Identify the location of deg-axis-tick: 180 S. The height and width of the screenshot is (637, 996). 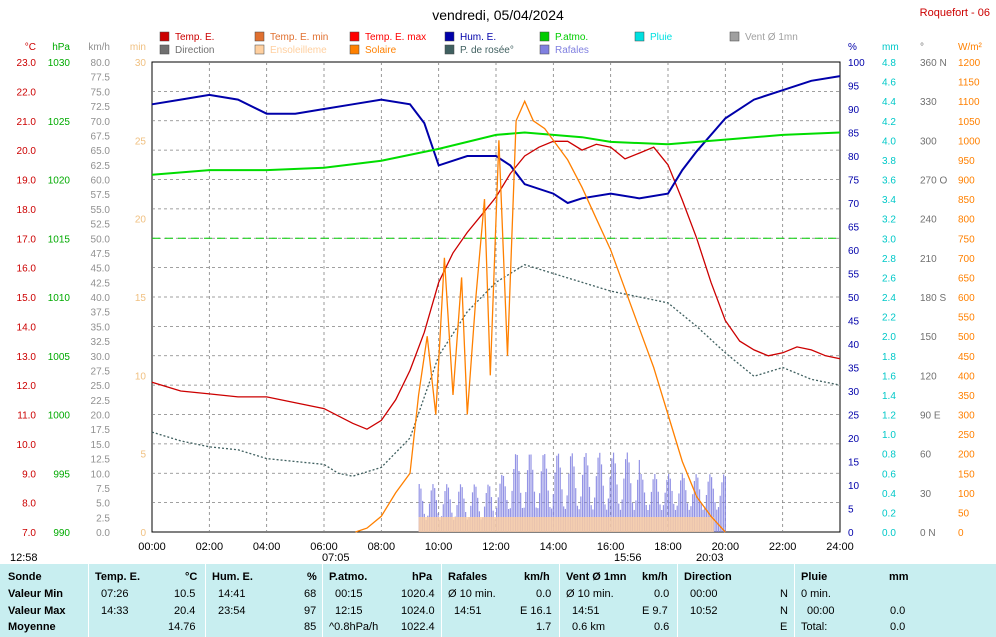
(933, 298).